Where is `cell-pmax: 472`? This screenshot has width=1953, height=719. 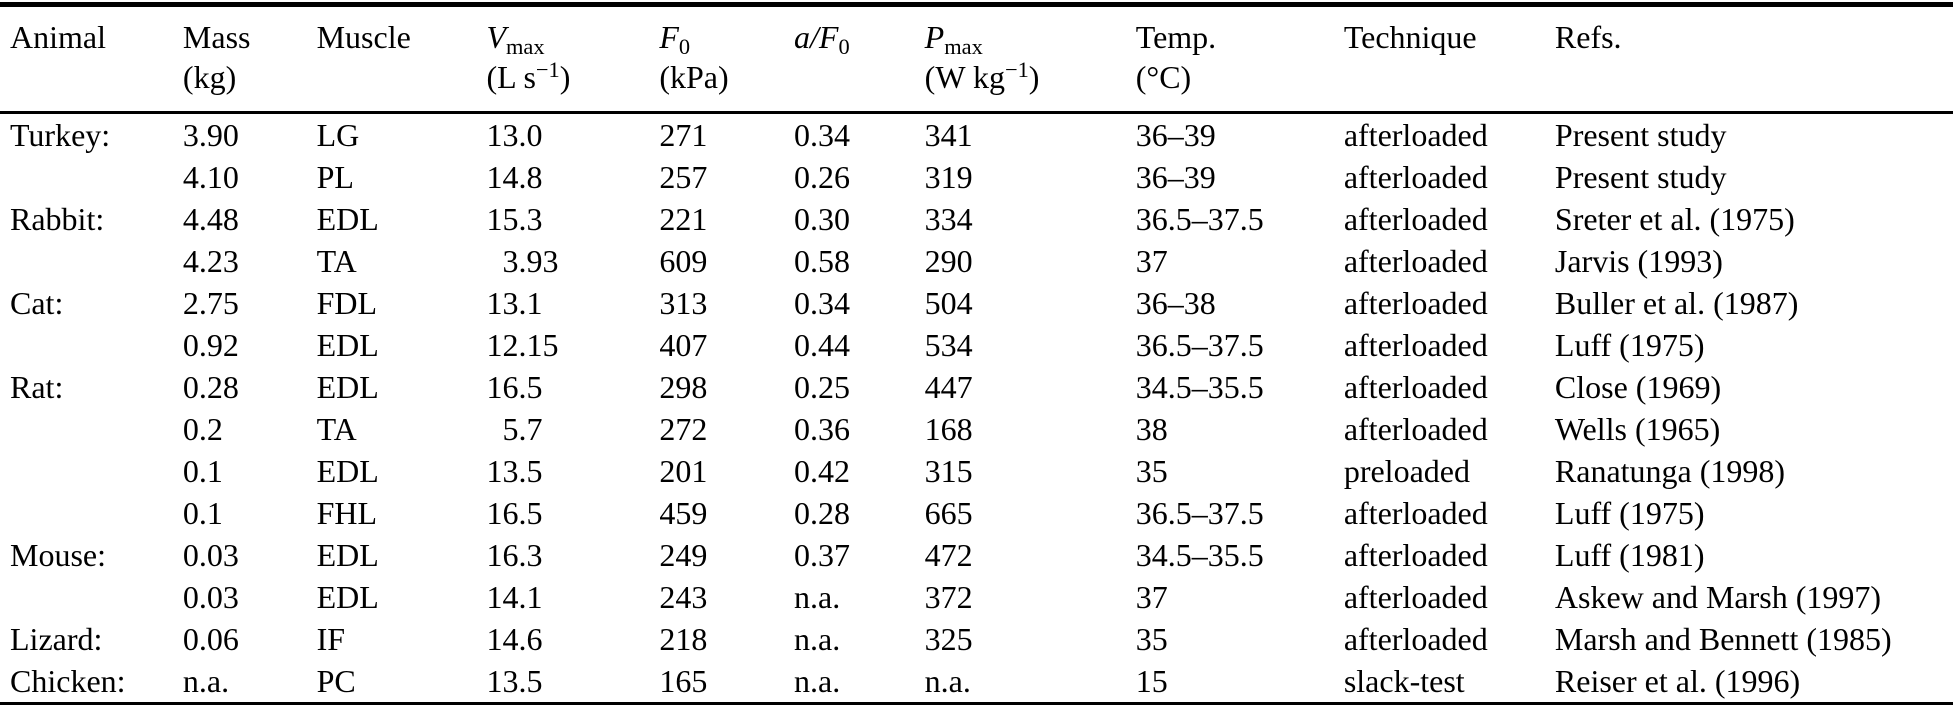 cell-pmax: 472 is located at coordinates (948, 555).